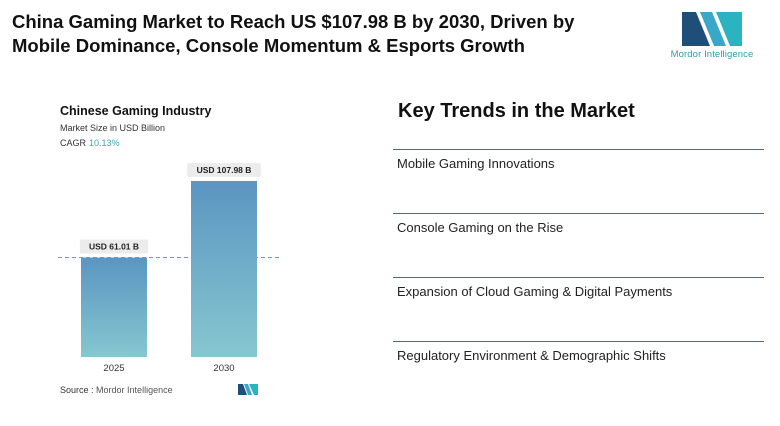 The height and width of the screenshot is (426, 780). Describe the element at coordinates (77, 390) in the screenshot. I see `source-label: Source :` at that location.